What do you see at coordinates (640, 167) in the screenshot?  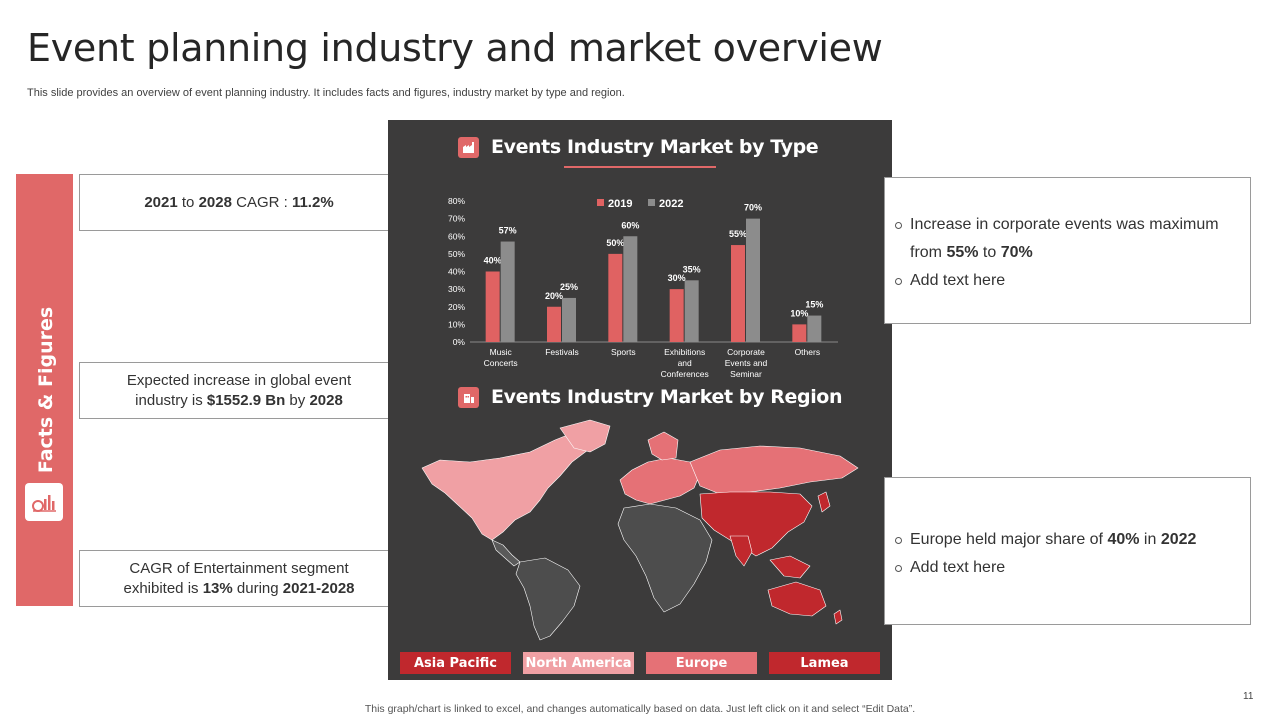 I see `type-heading-underline` at bounding box center [640, 167].